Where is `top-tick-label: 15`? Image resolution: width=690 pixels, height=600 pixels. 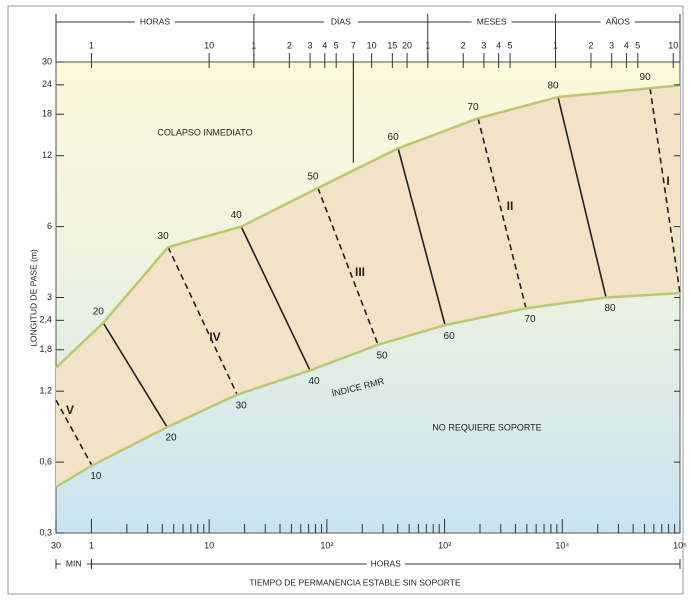 top-tick-label: 15 is located at coordinates (392, 45).